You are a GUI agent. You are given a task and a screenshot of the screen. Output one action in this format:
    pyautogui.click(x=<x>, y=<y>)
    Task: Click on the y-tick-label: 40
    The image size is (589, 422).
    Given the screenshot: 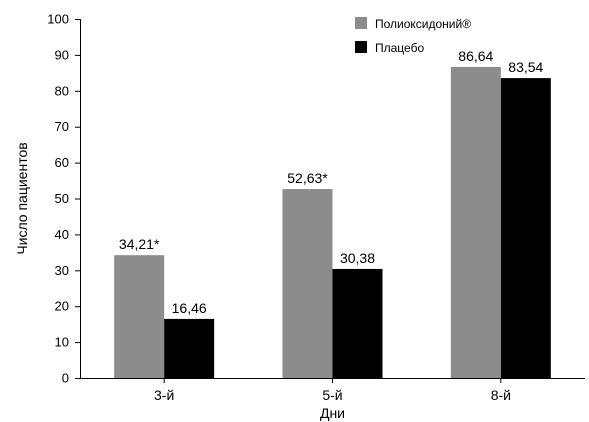 What is the action you would take?
    pyautogui.click(x=62, y=234)
    